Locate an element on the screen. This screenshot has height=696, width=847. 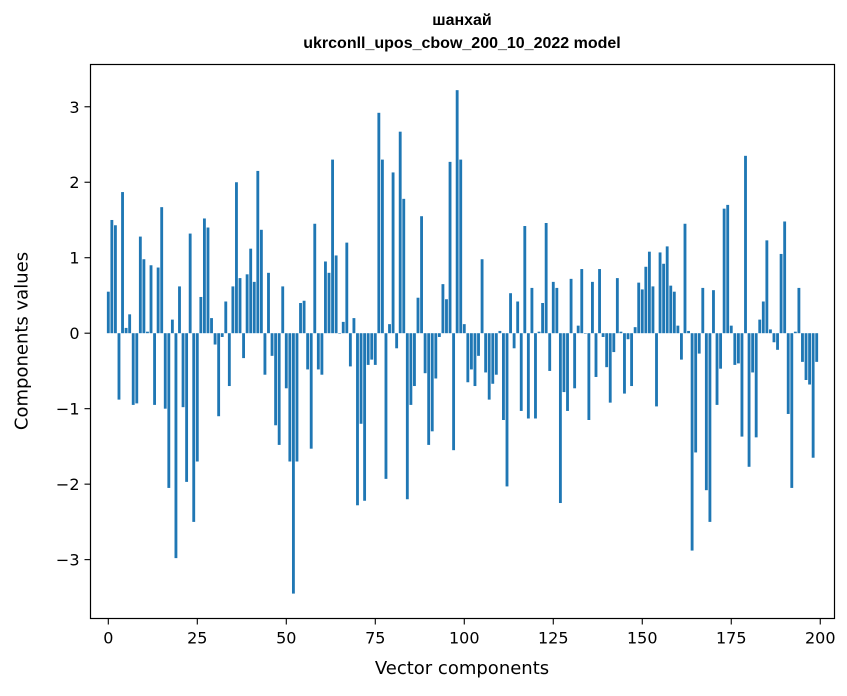
x-tick-label: 150 is located at coordinates (642, 638).